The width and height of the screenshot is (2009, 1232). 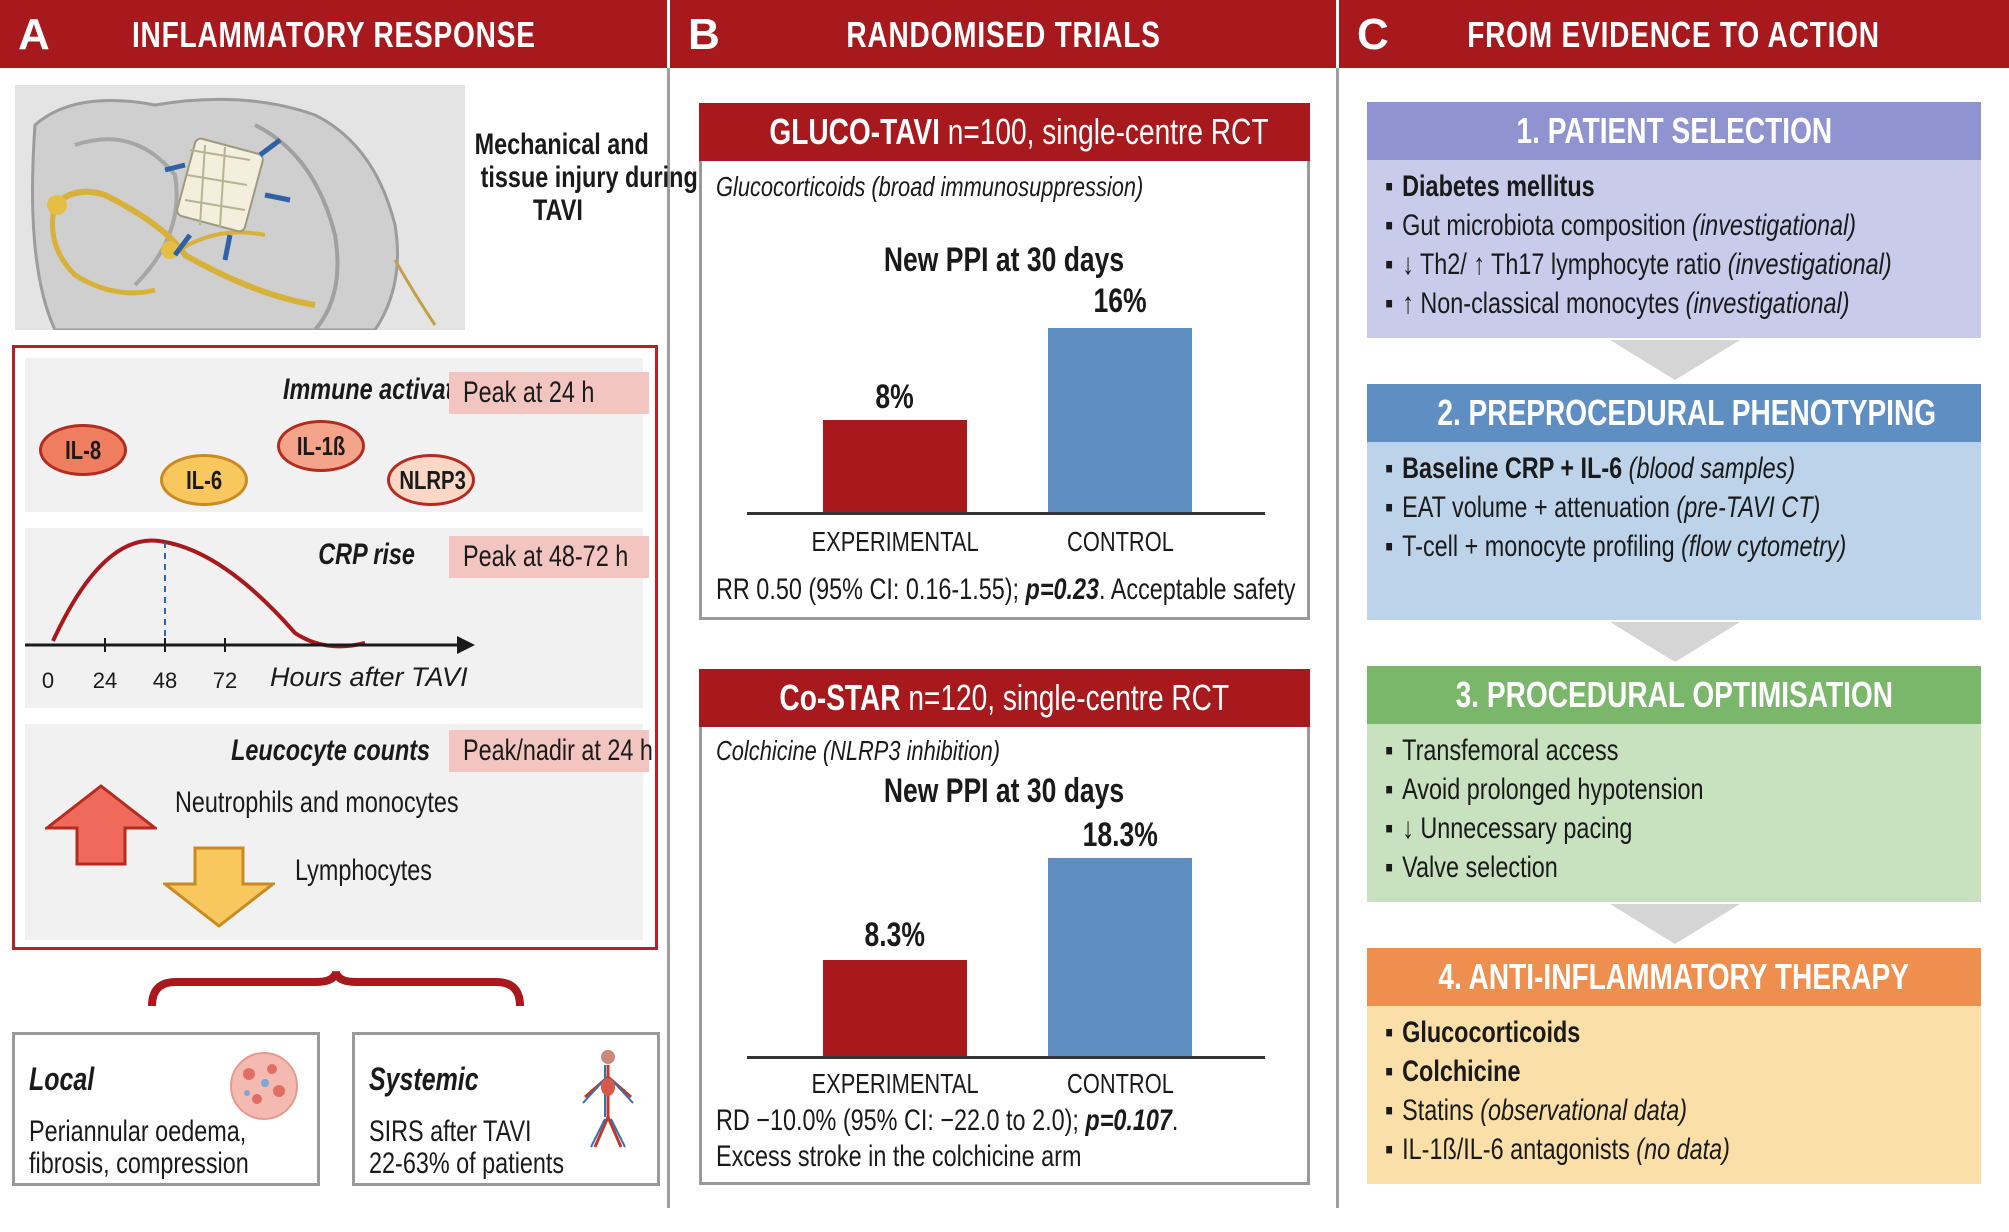 What do you see at coordinates (336, 988) in the screenshot?
I see `brace-icon` at bounding box center [336, 988].